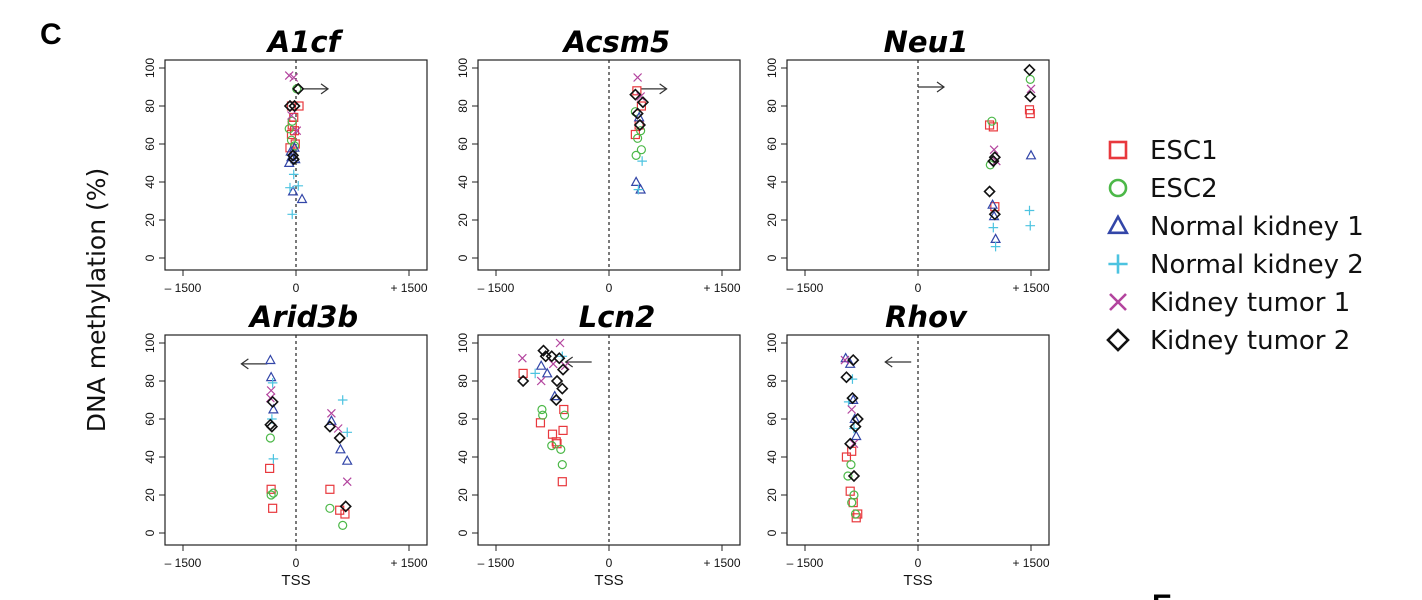  What do you see at coordinates (1163, 189) in the screenshot?
I see `legend-item: ESC2` at bounding box center [1163, 189].